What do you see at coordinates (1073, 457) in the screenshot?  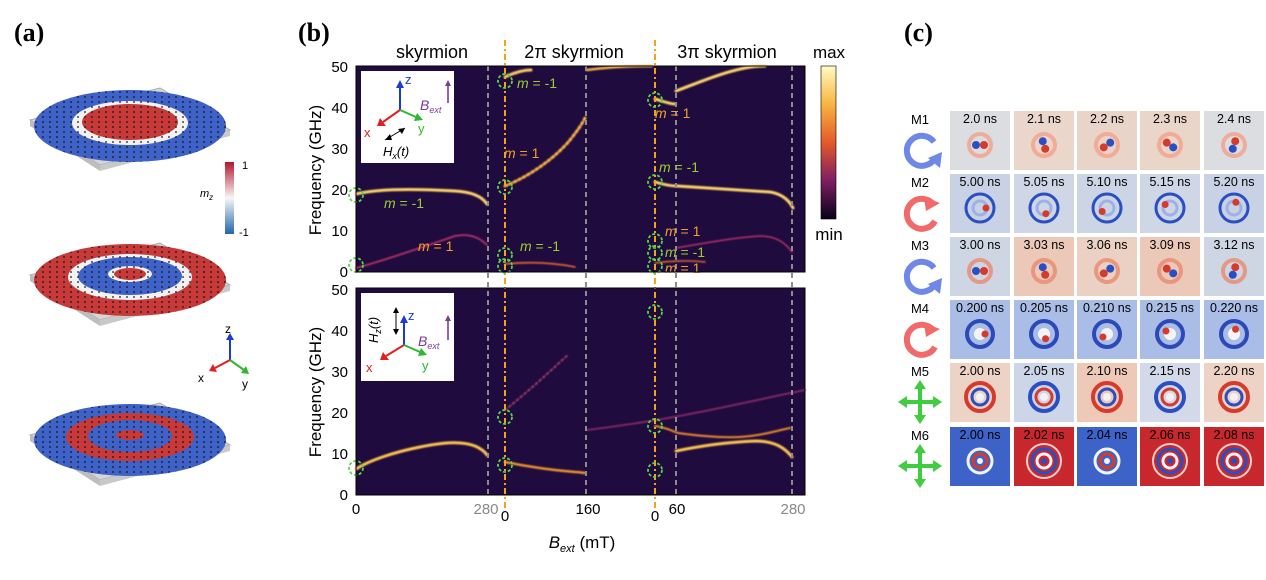 I see `mode-row: M6 2.00 ns 2.02 ns 2.04 ns 2.06 ns 2.08 ns` at bounding box center [1073, 457].